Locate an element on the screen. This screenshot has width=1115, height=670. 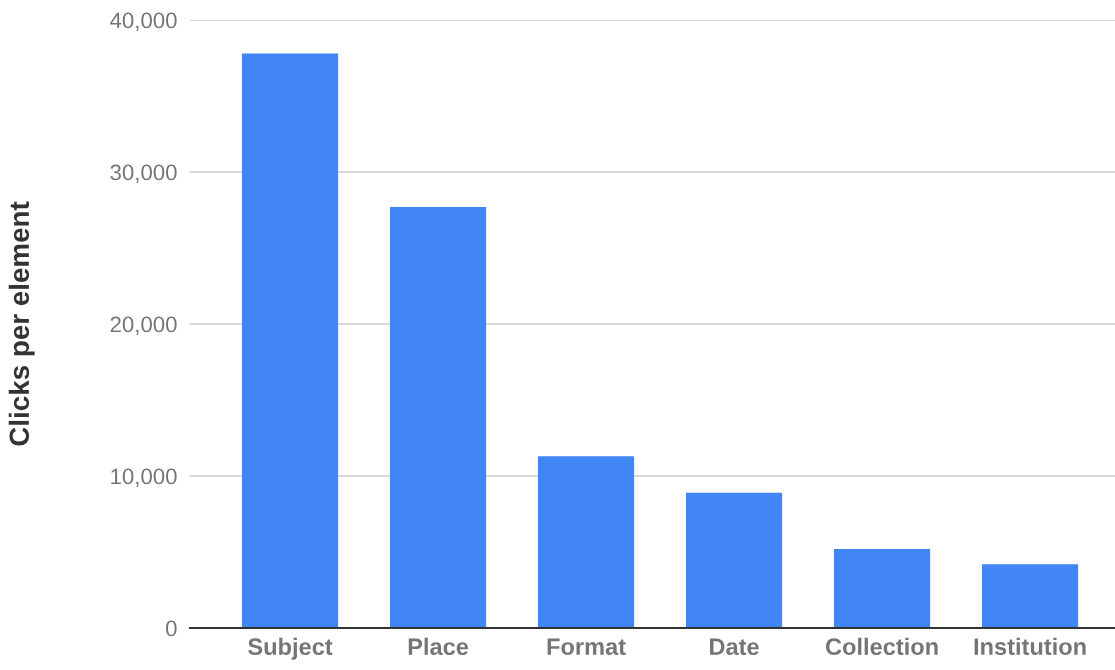
x-tick-label: Institution is located at coordinates (1030, 646).